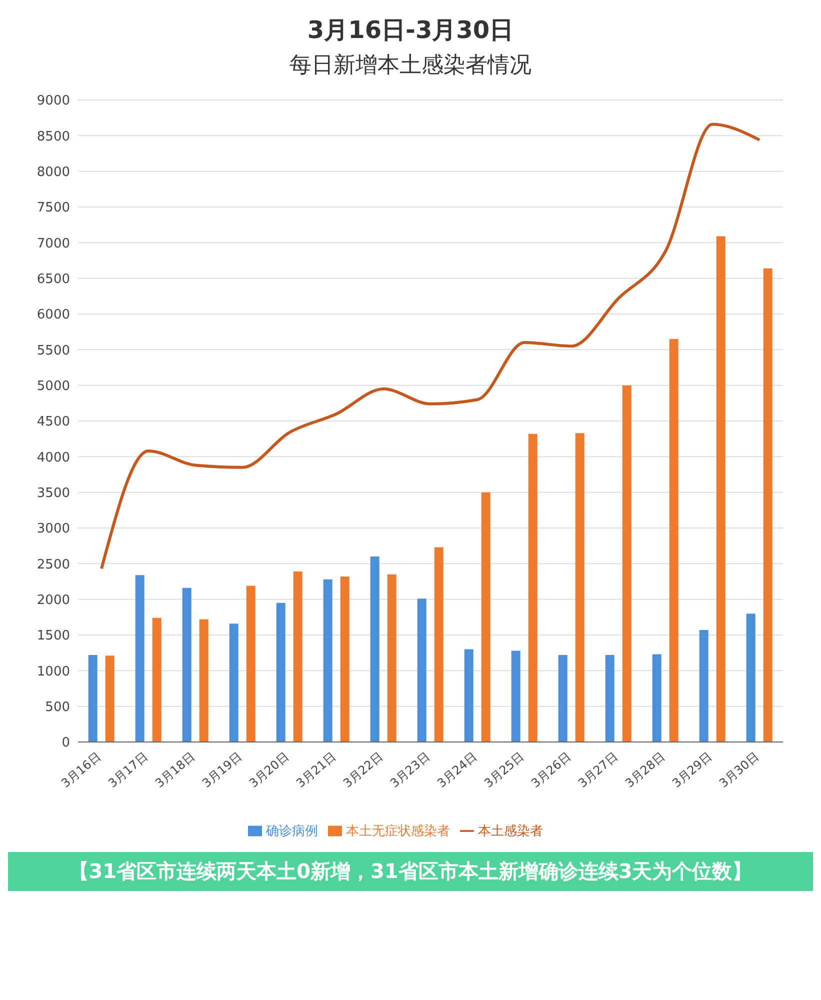 Image resolution: width=821 pixels, height=1000 pixels. I want to click on y-tick-label: 6500, so click(53, 279).